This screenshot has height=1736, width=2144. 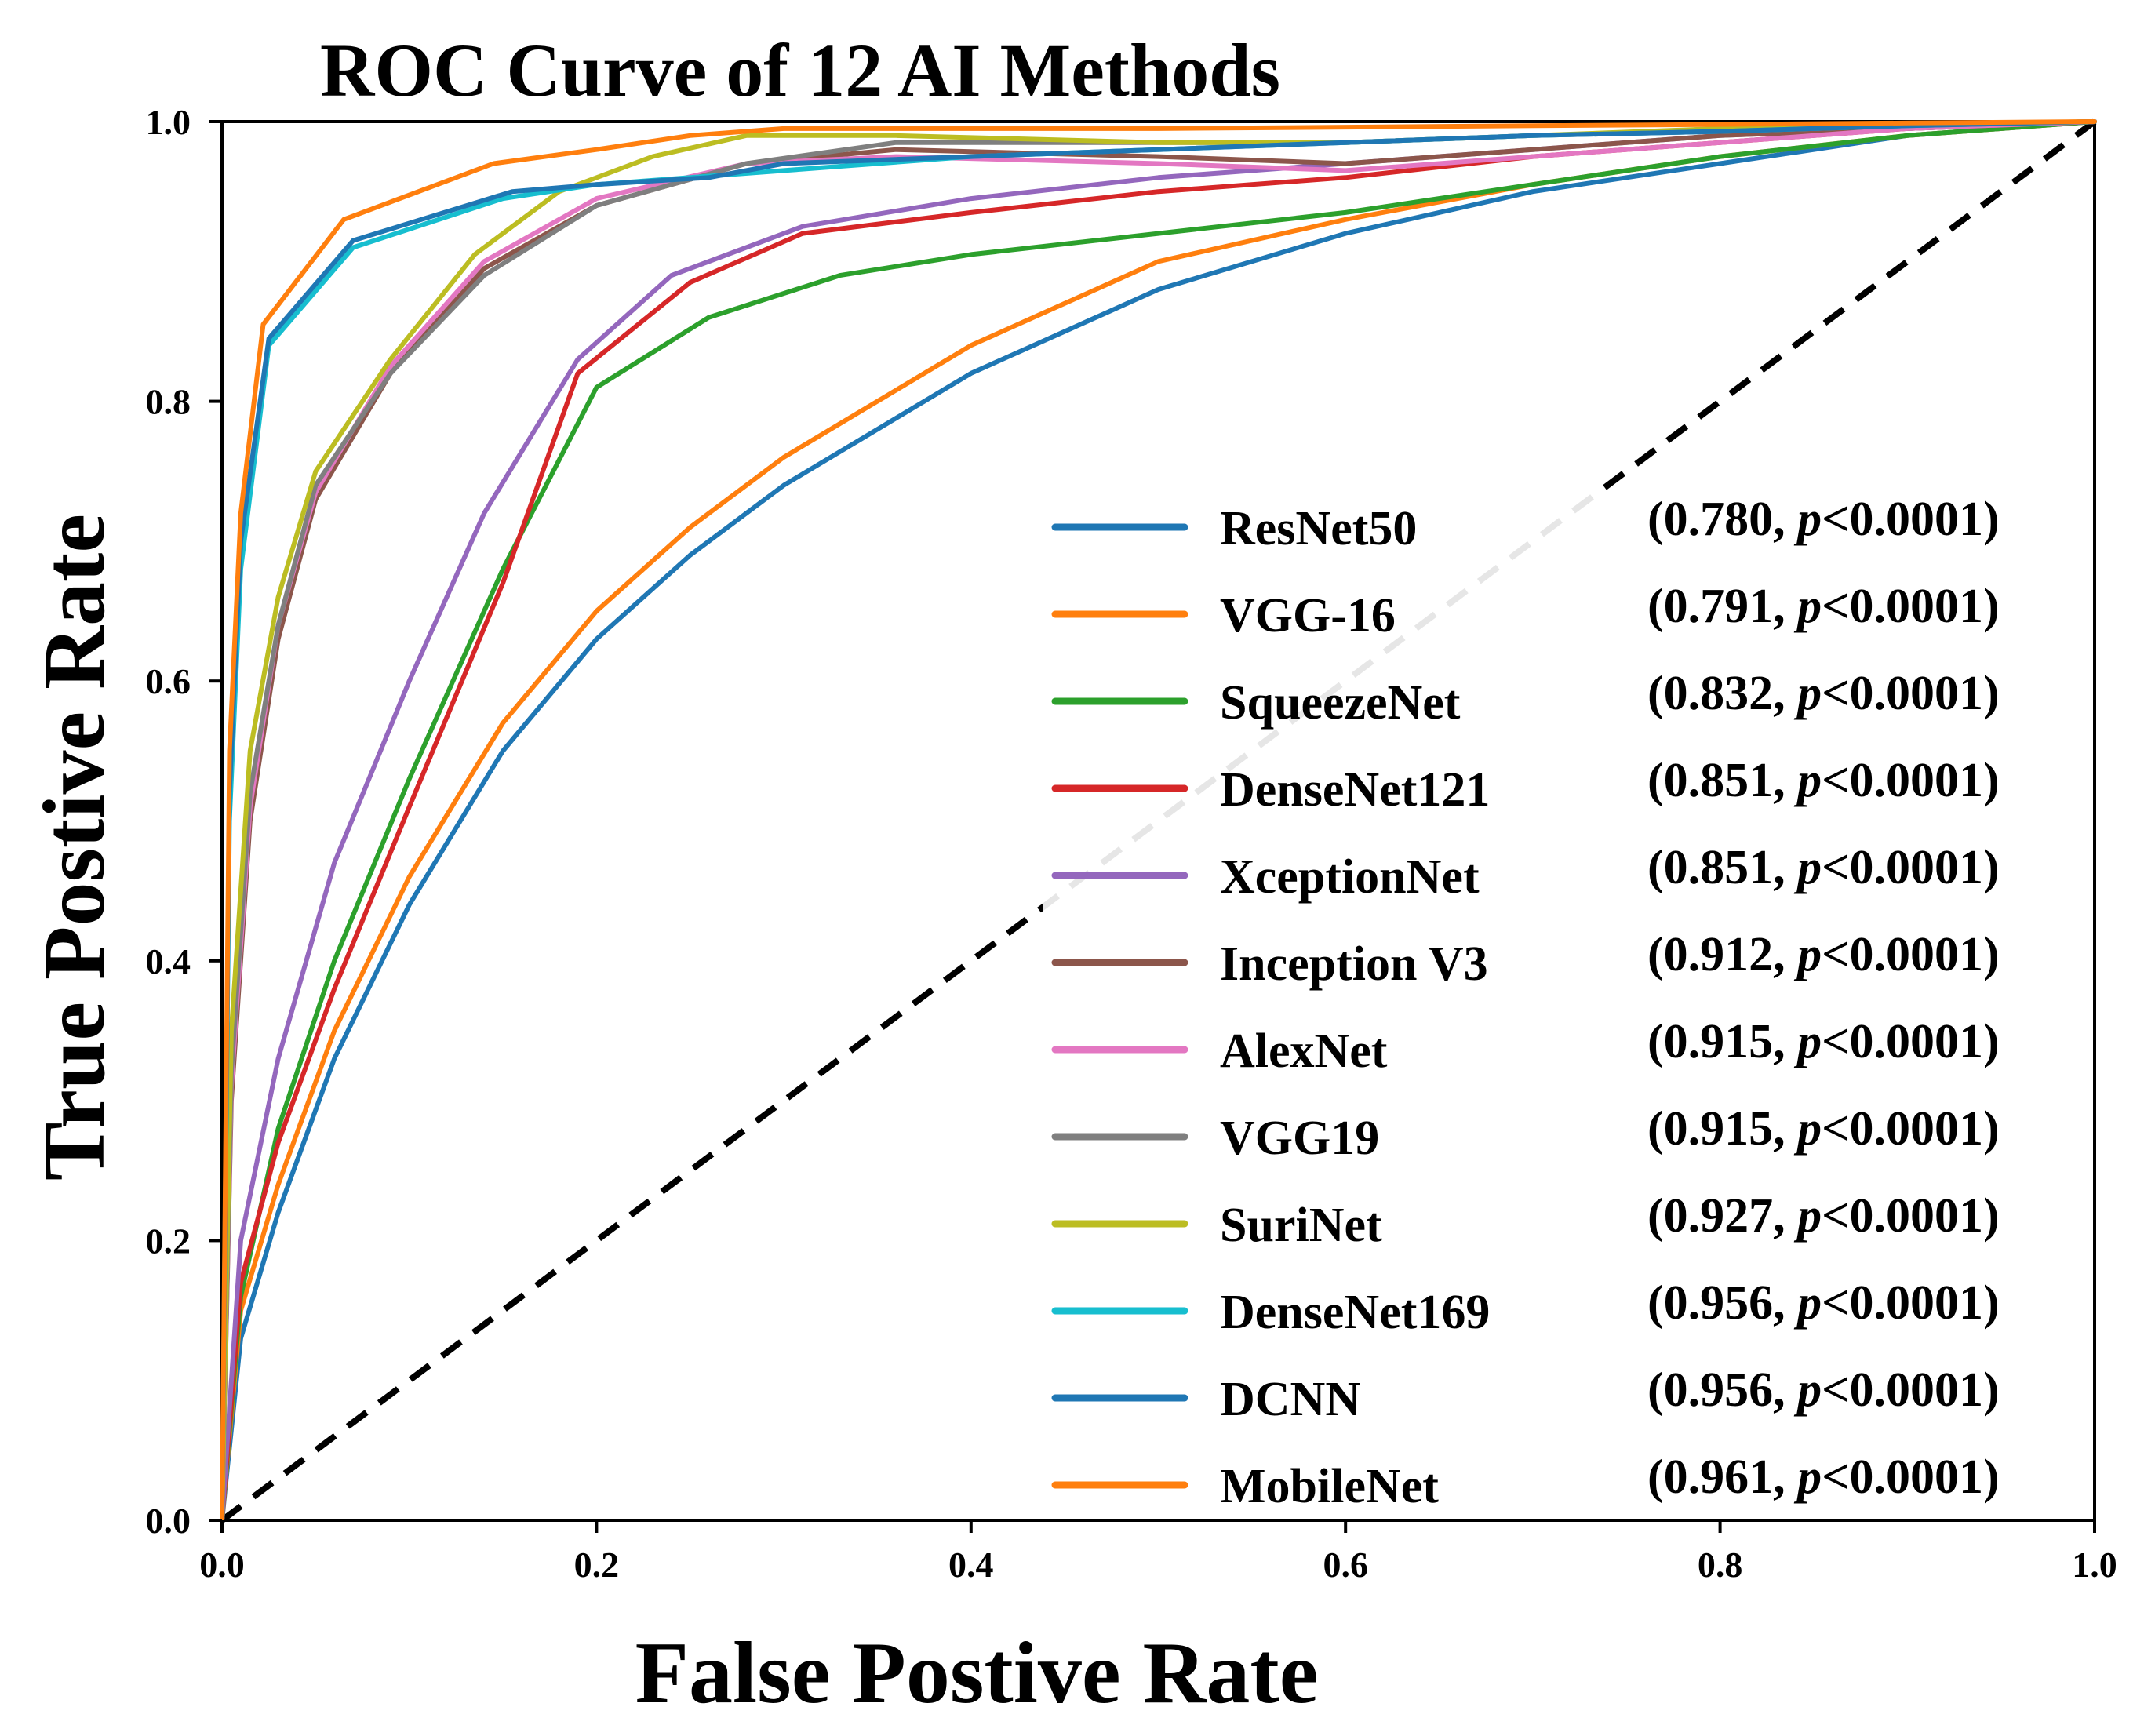 What do you see at coordinates (168, 961) in the screenshot?
I see `y-tick-label: 0.4` at bounding box center [168, 961].